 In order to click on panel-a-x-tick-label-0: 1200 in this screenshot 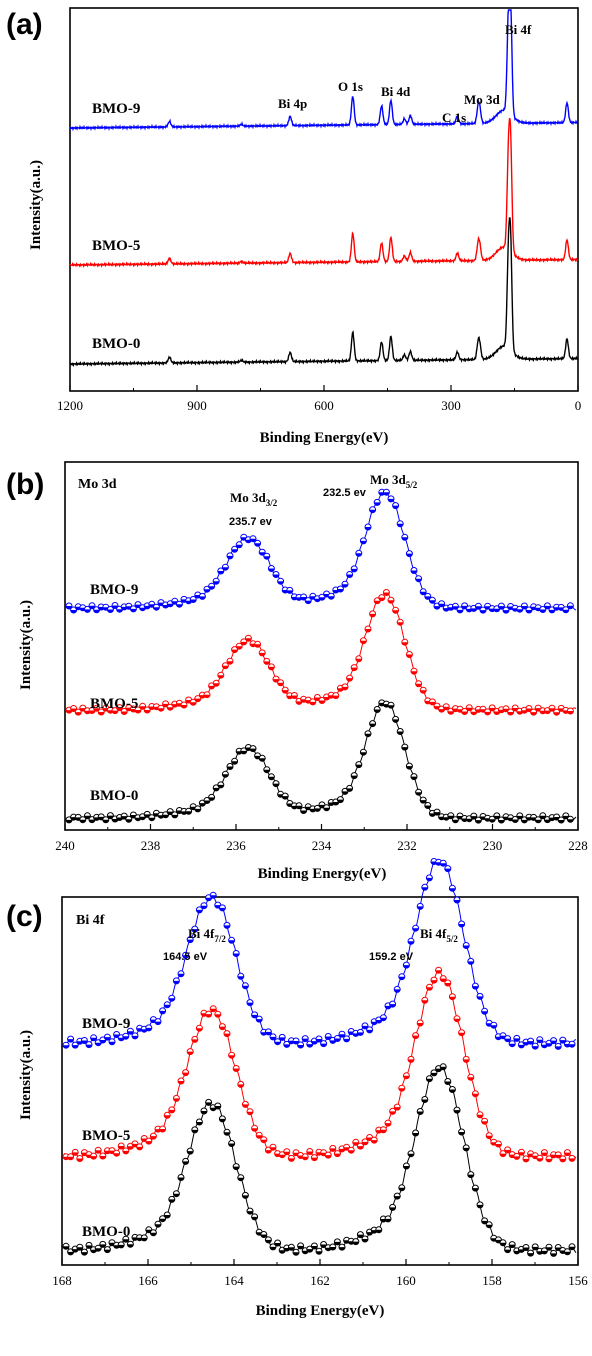, I will do `click(70, 405)`.